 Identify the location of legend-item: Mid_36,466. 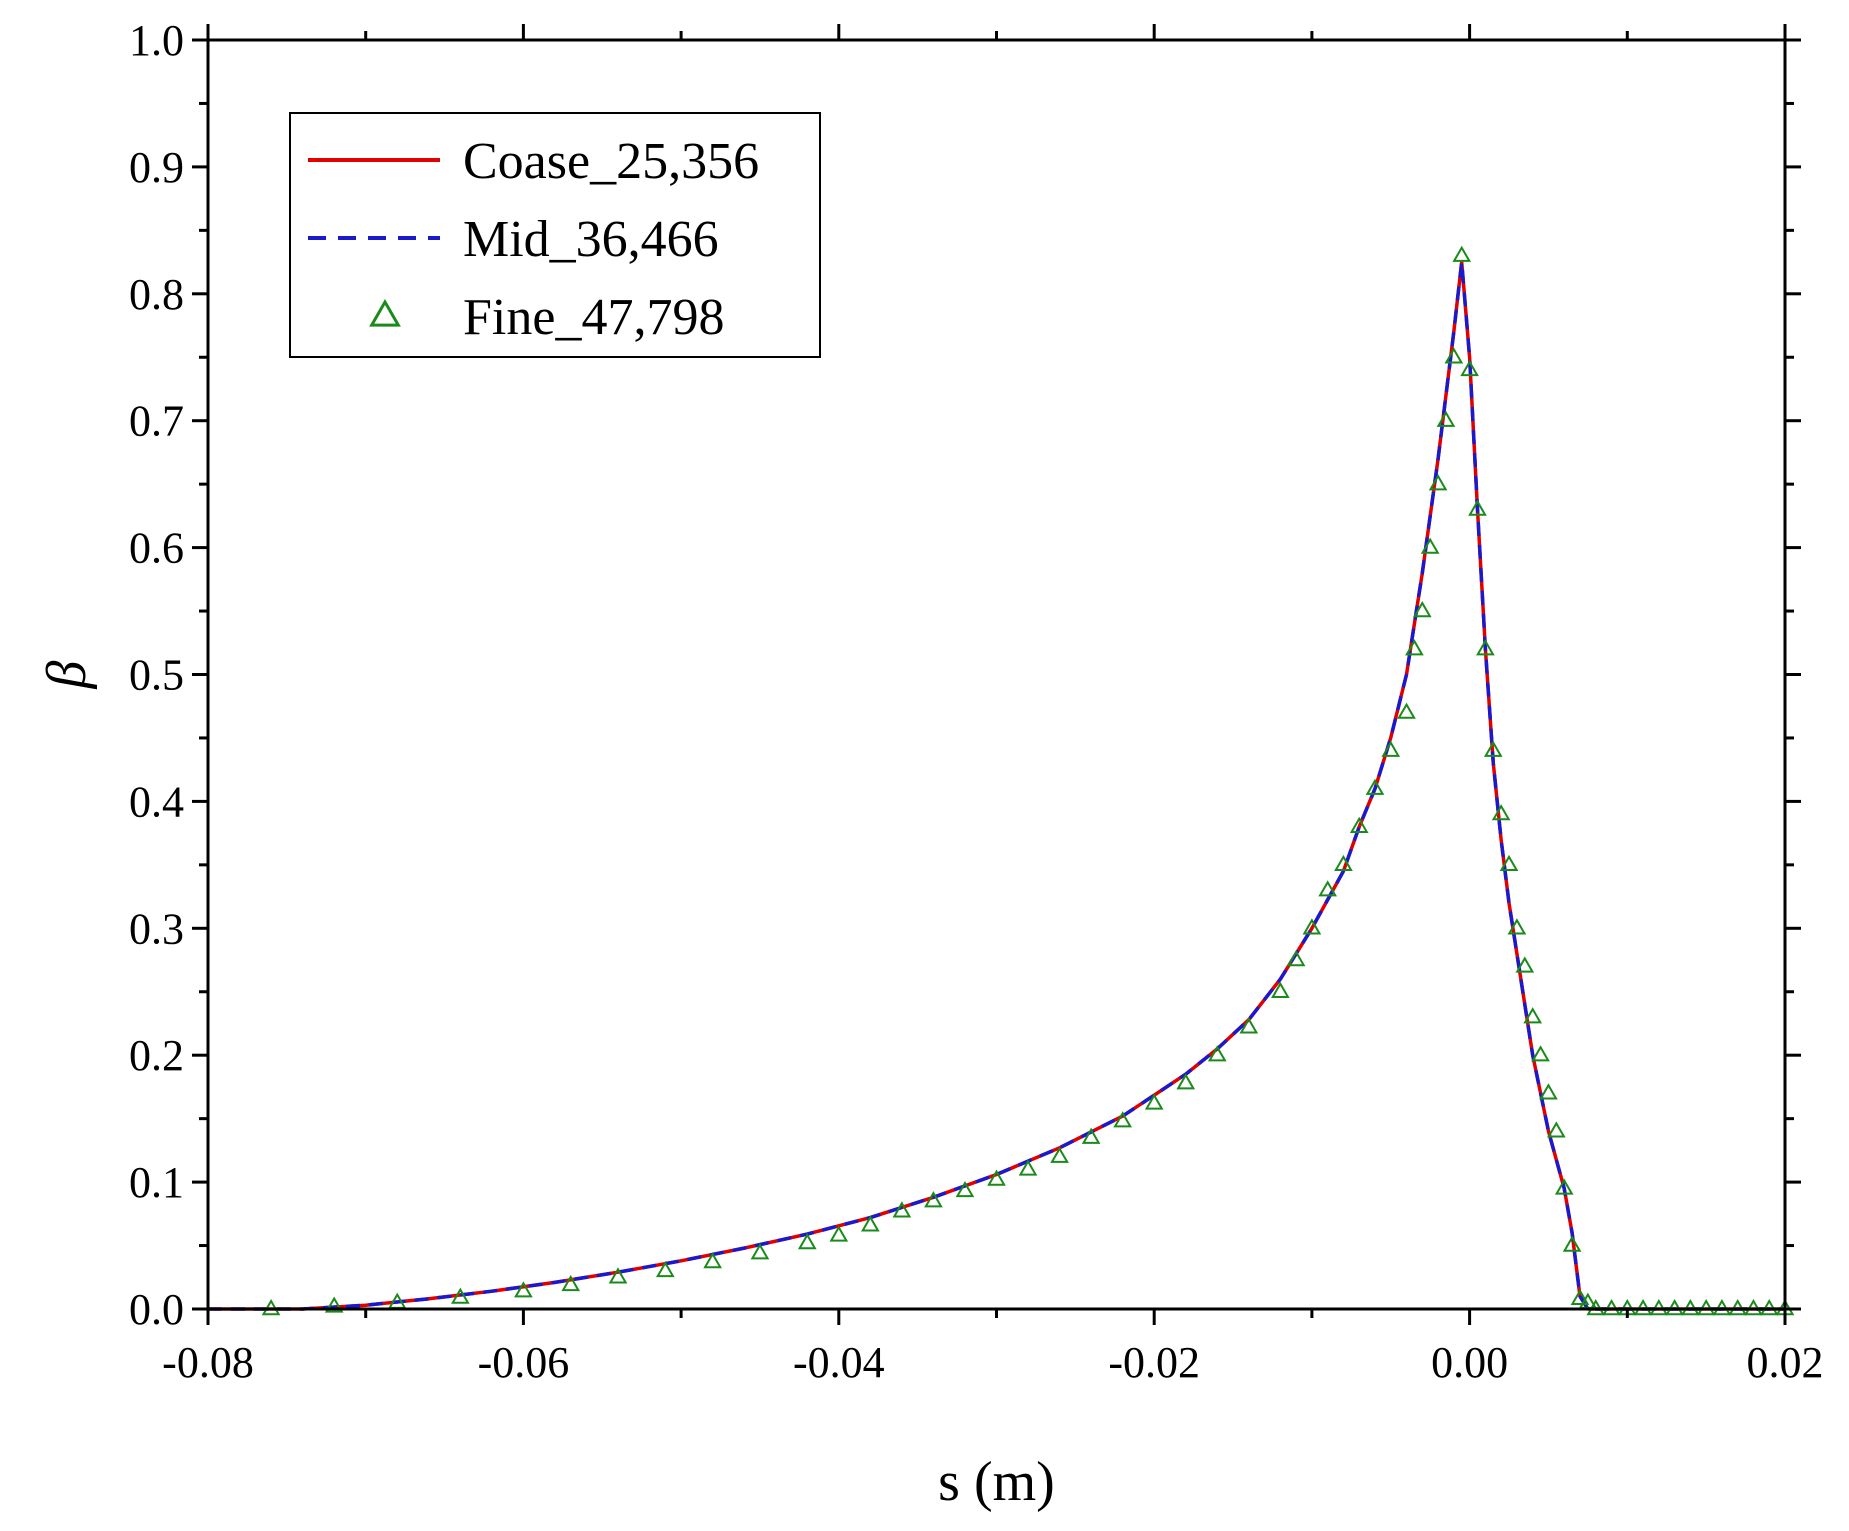
(513, 239).